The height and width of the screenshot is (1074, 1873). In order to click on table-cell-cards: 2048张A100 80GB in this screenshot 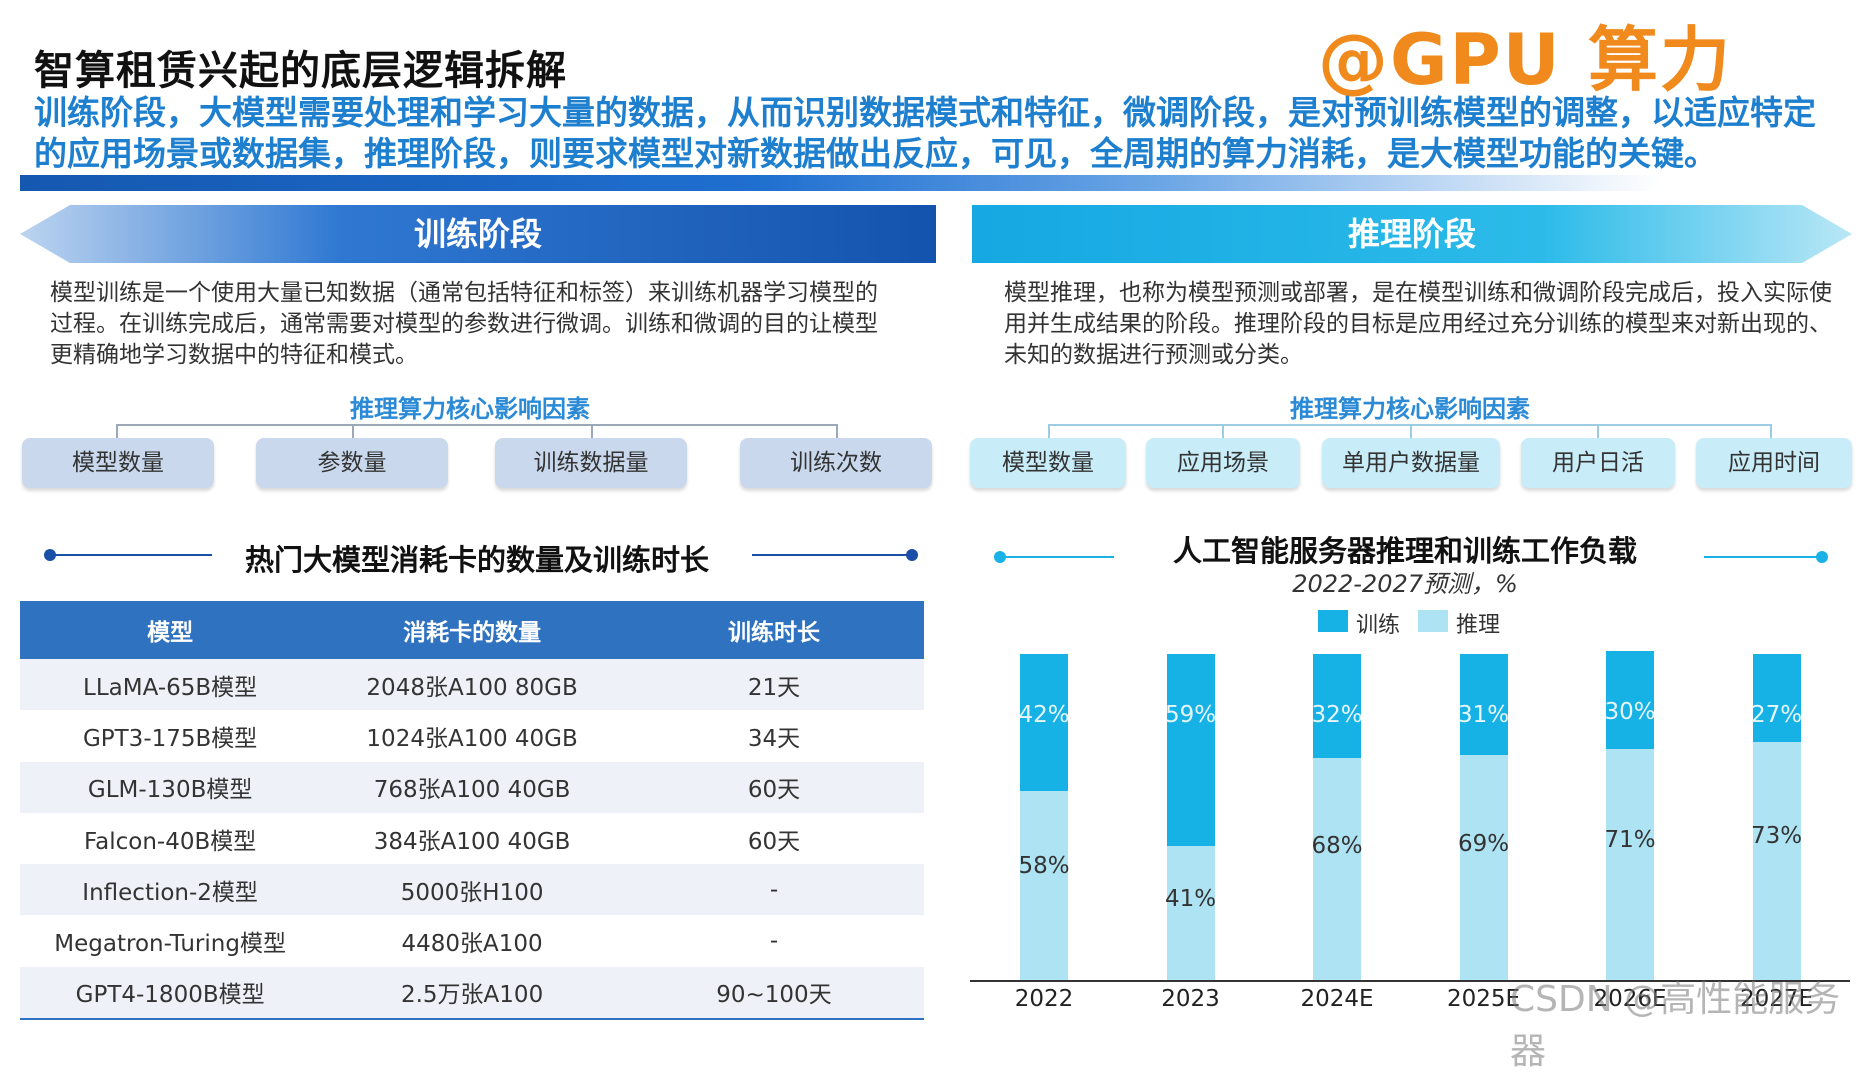, I will do `click(472, 685)`.